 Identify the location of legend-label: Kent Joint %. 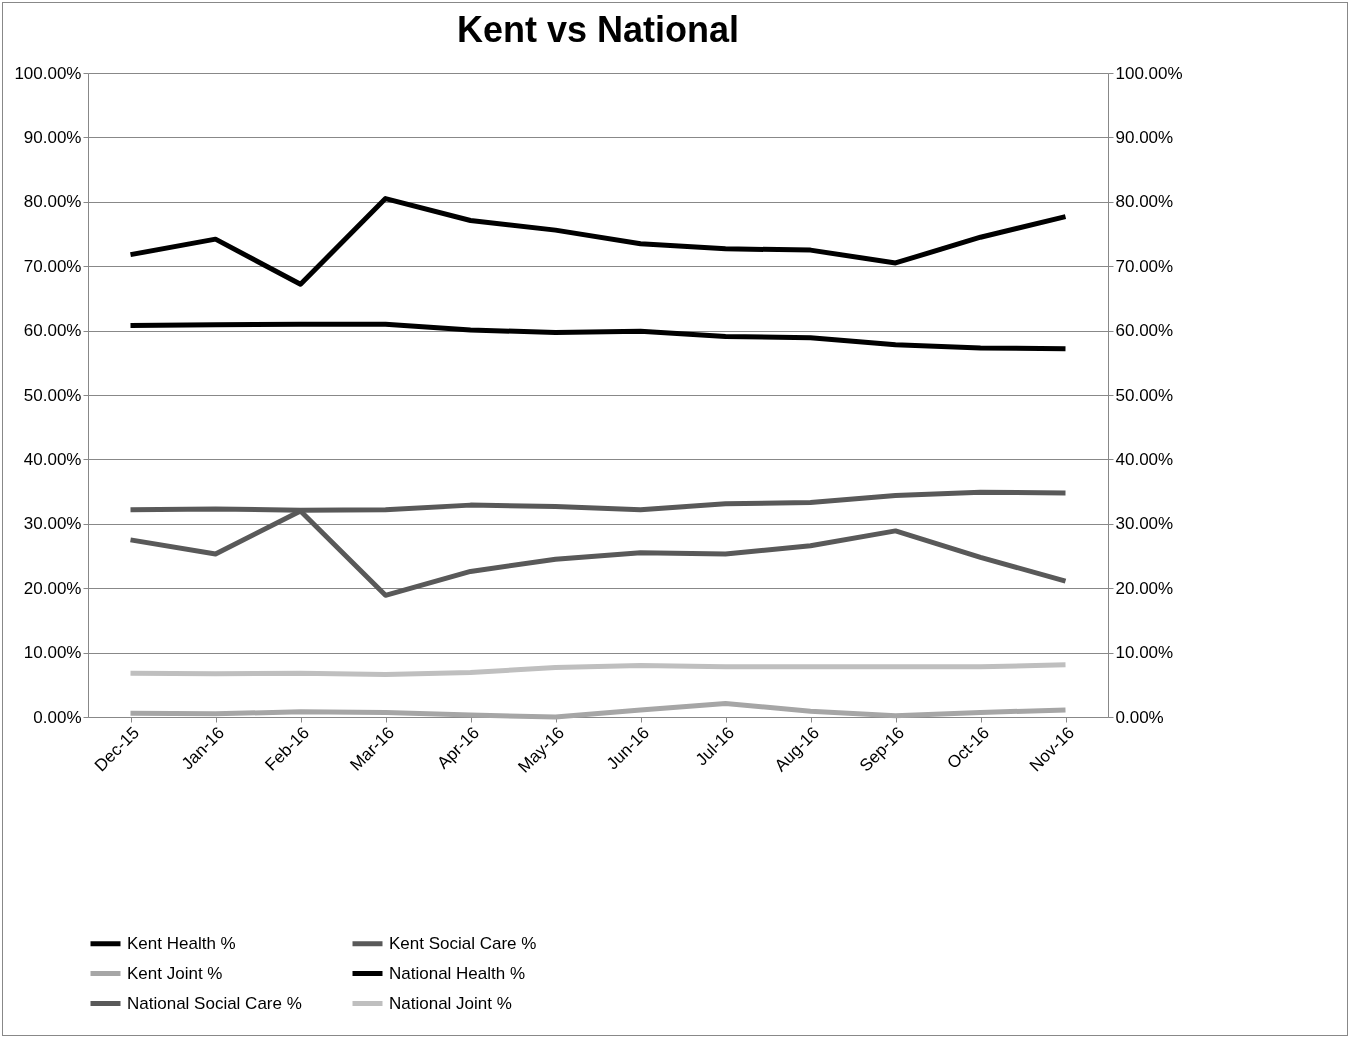
(175, 973).